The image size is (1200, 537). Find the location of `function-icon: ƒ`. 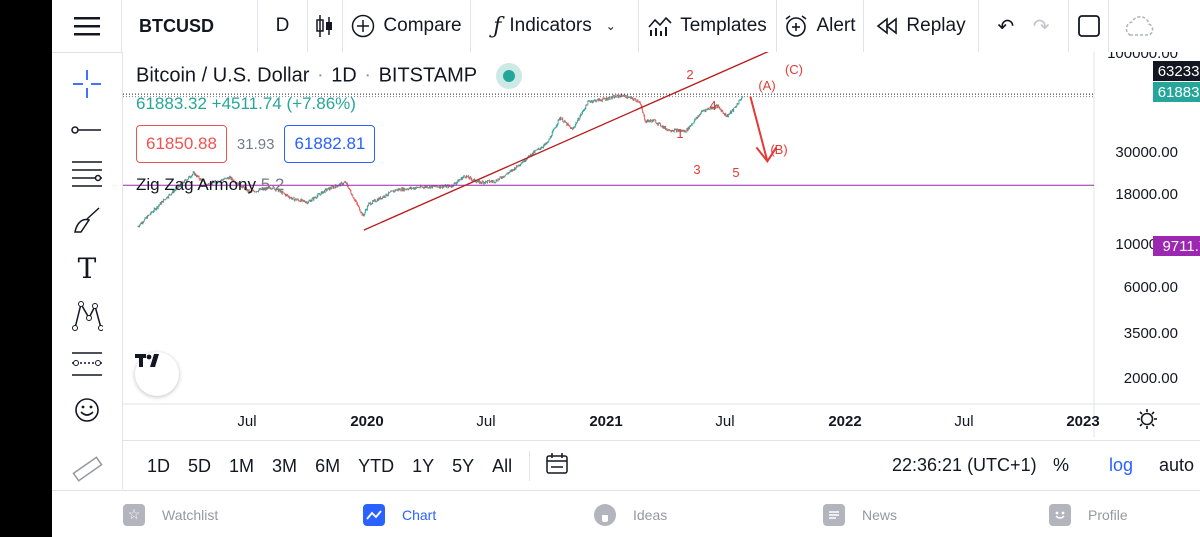

function-icon: ƒ is located at coordinates (497, 26).